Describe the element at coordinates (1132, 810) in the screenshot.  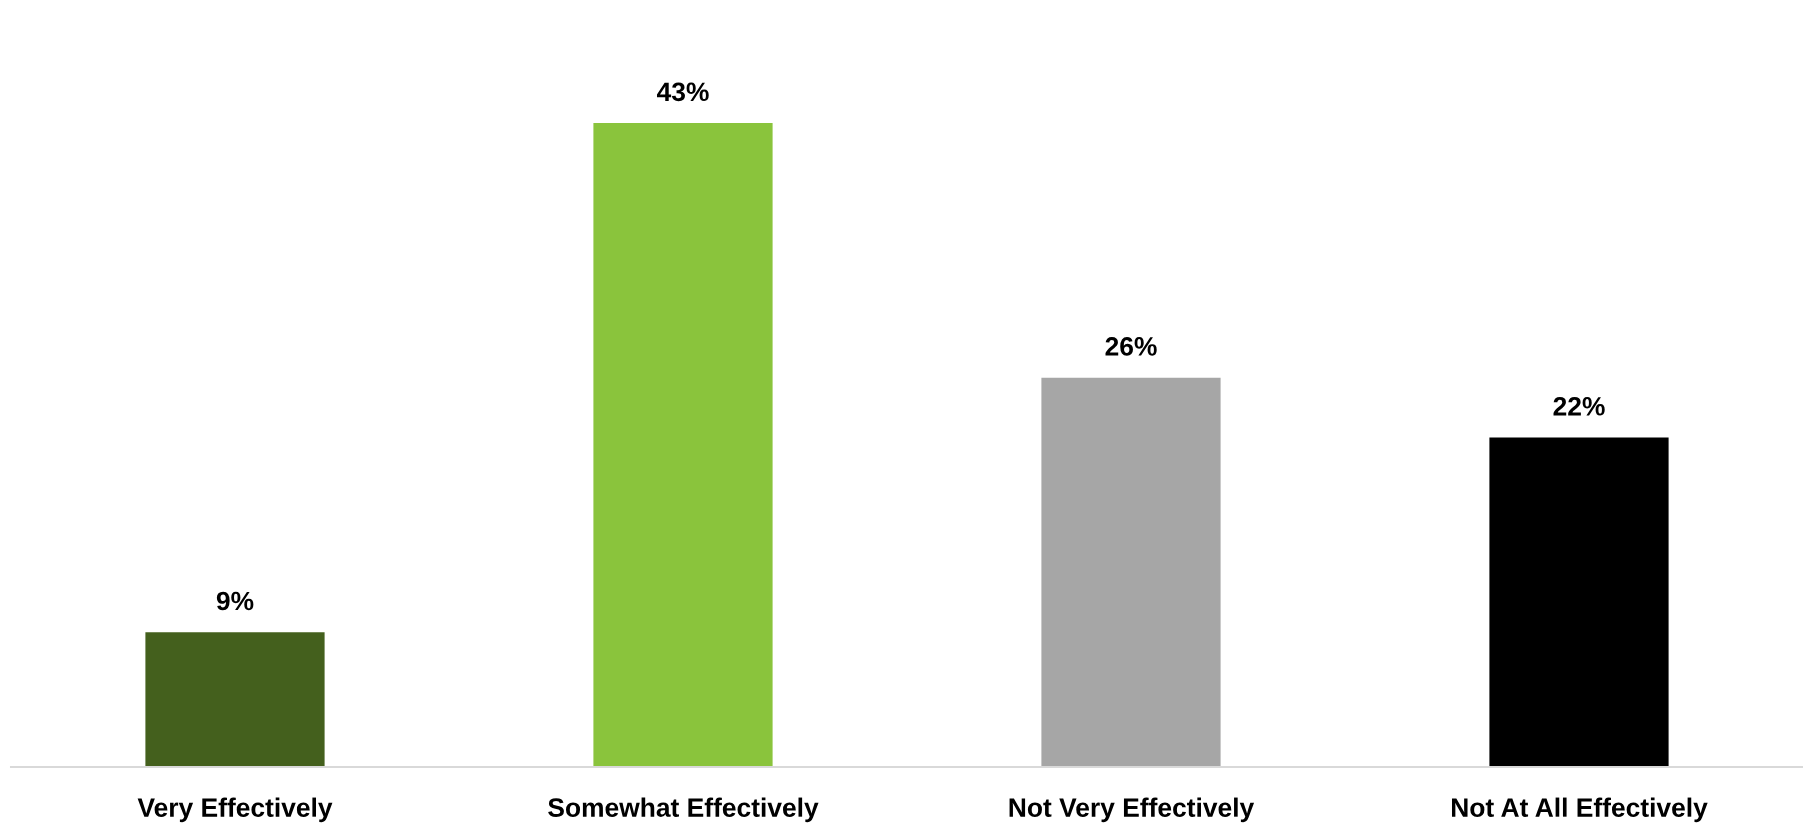
I see `x-tick-label: Not Very Effectively` at that location.